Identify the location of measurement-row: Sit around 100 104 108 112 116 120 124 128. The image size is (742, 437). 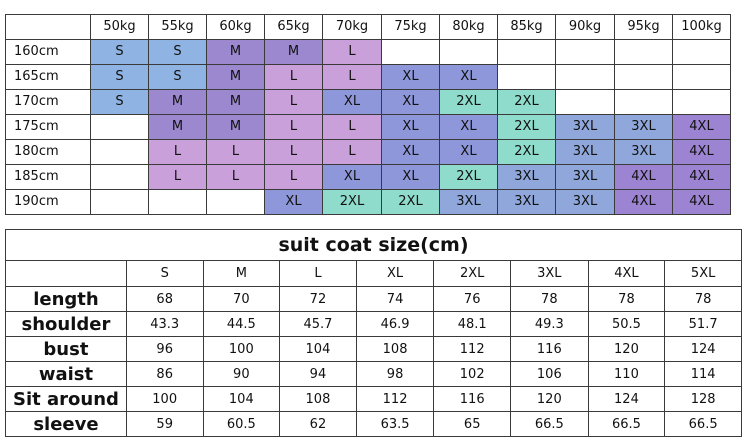
(373, 399).